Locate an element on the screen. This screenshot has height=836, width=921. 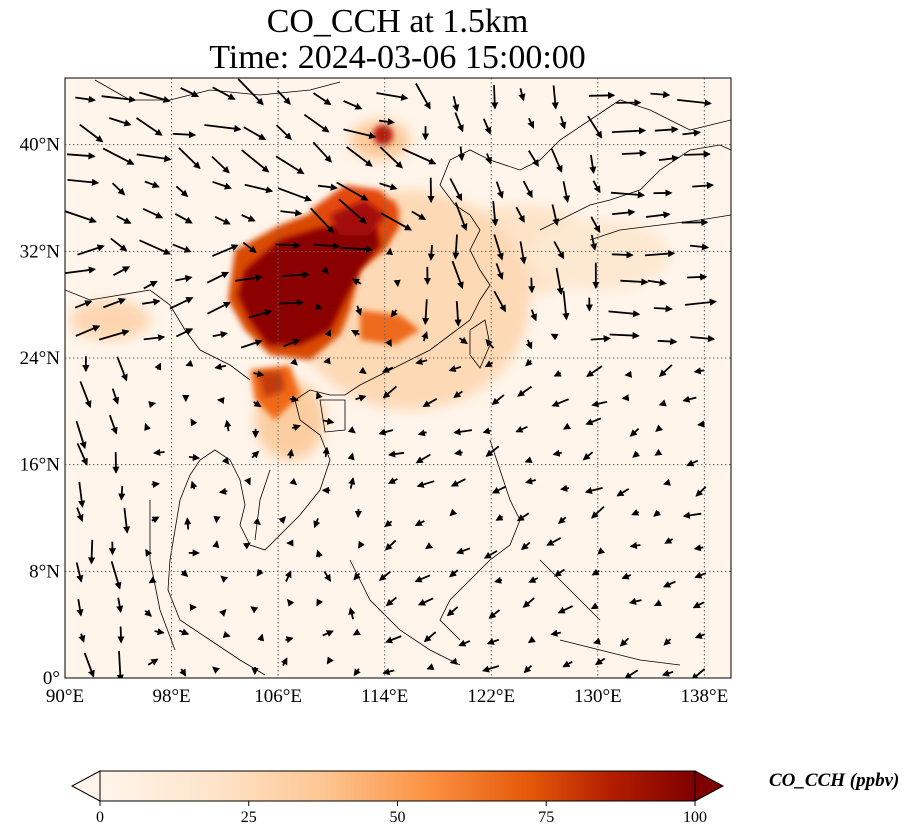
lat-tick-label: 32°N is located at coordinates (40, 251).